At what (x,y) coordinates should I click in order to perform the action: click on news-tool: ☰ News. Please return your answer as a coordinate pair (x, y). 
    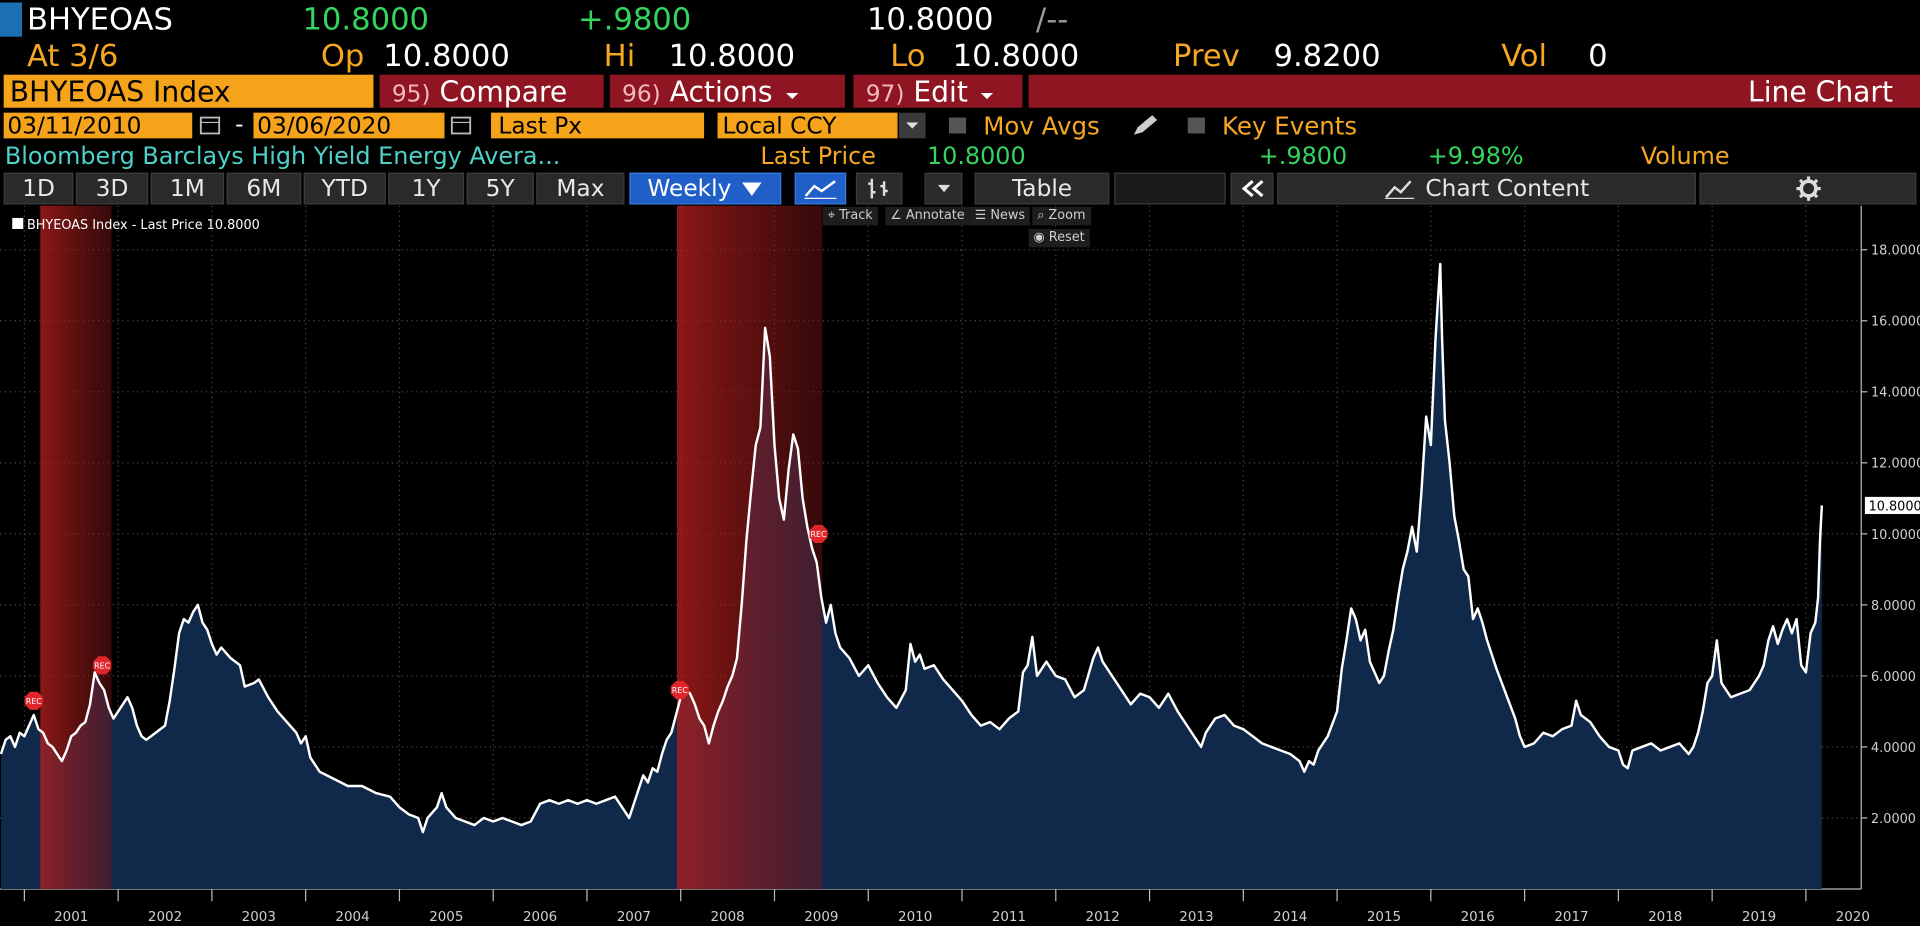
    Looking at the image, I should click on (999, 216).